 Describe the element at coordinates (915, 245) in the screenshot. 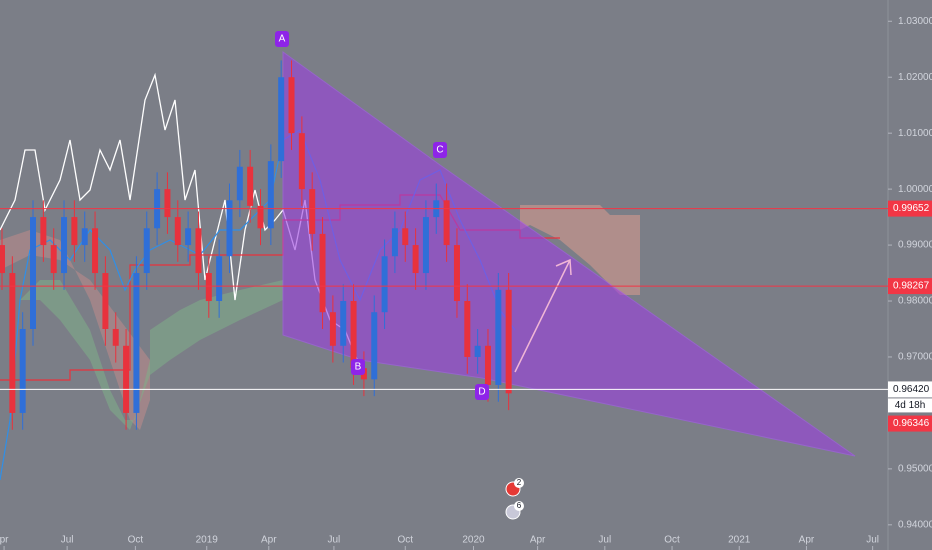

I see `y-tick-label: 0.99000` at that location.